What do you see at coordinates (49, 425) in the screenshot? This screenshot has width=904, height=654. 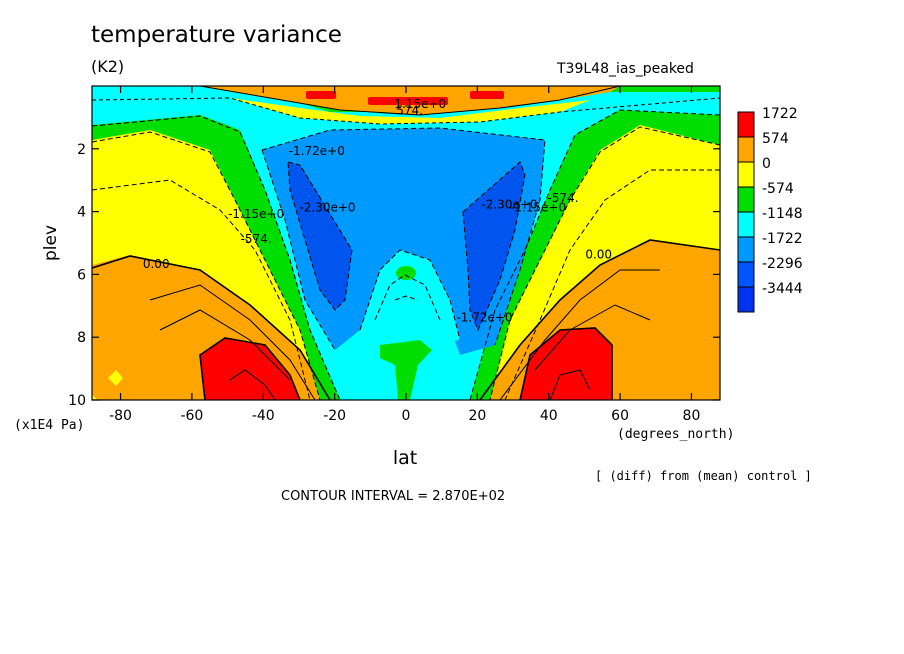 I see `y-axis-units: (x1E4 Pa)` at bounding box center [49, 425].